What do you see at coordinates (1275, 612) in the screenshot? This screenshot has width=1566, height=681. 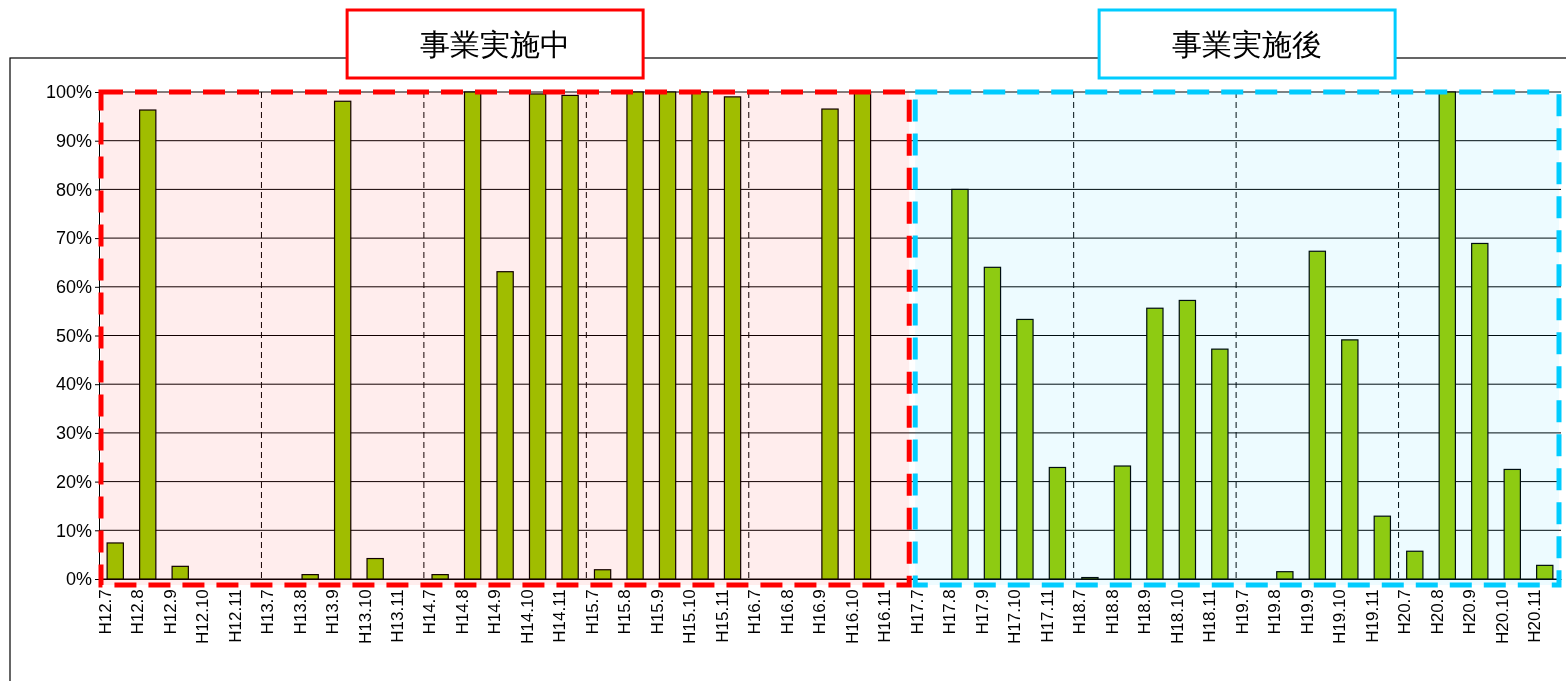 I see `x-tick-label: H19.8` at bounding box center [1275, 612].